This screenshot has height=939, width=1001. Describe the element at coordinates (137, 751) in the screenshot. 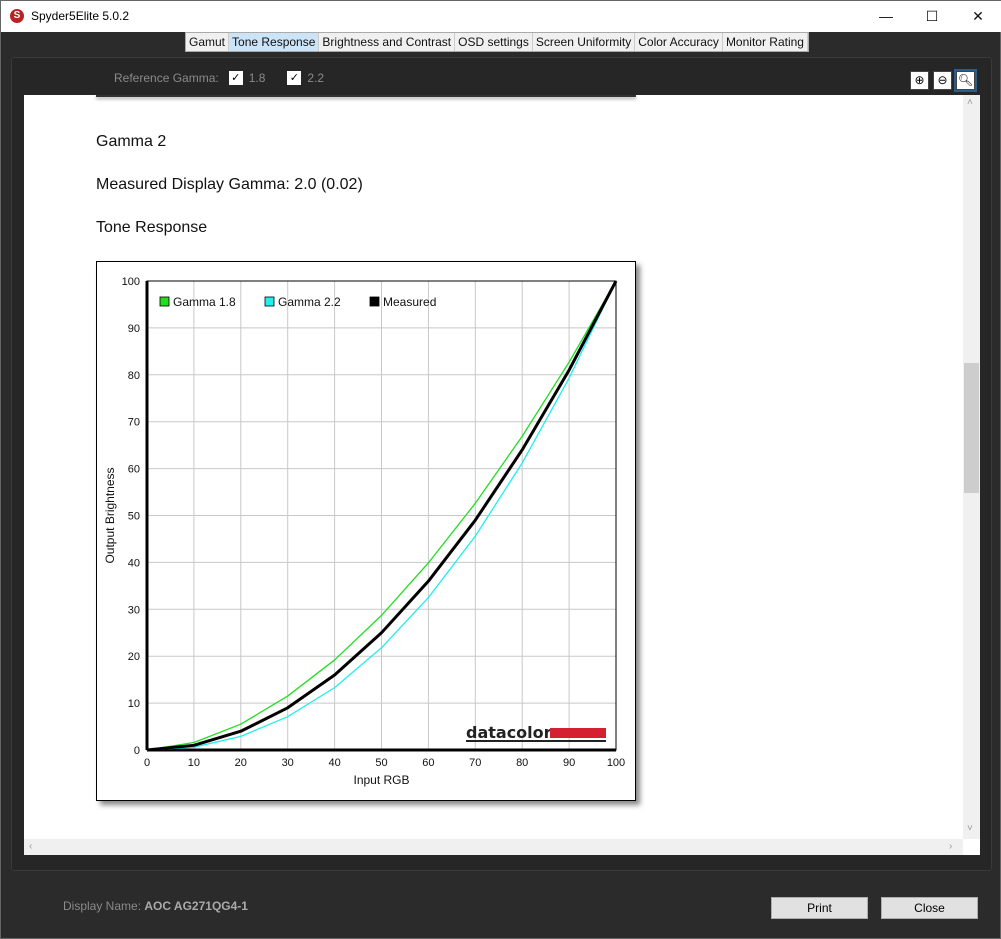

I see `y-tick-label: 0` at that location.